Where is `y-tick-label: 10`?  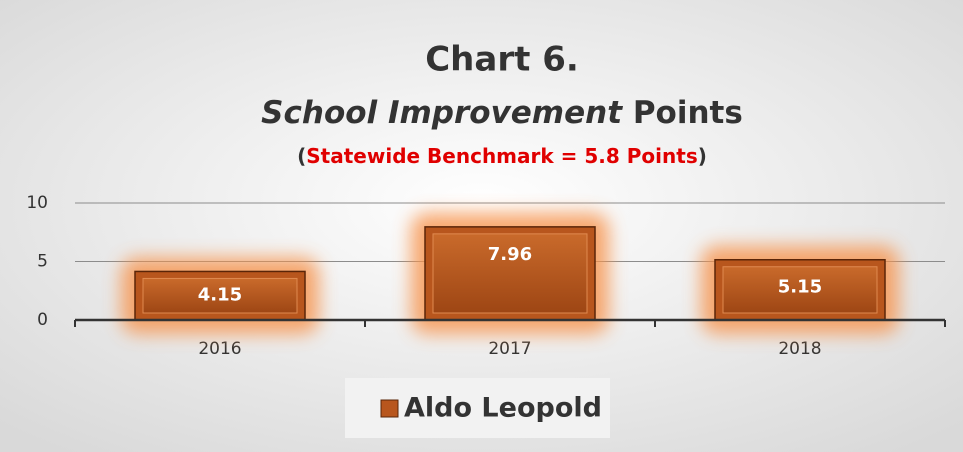 y-tick-label: 10 is located at coordinates (37, 203).